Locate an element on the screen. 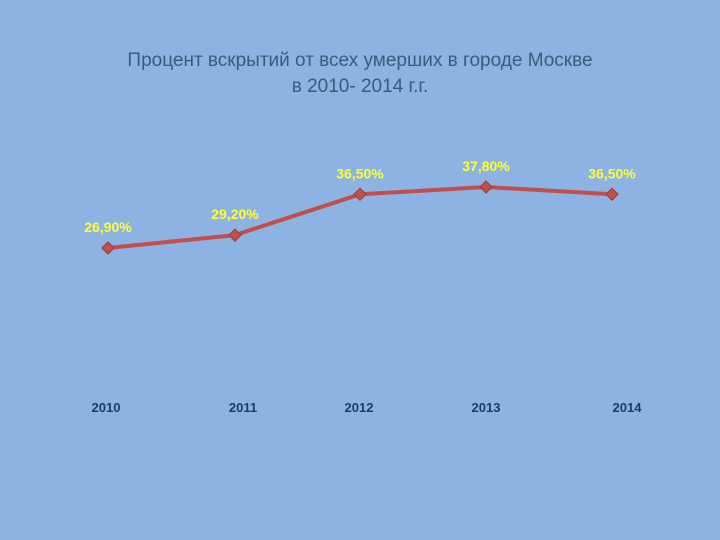 This screenshot has width=720, height=540. data-point-2013 is located at coordinates (486, 187).